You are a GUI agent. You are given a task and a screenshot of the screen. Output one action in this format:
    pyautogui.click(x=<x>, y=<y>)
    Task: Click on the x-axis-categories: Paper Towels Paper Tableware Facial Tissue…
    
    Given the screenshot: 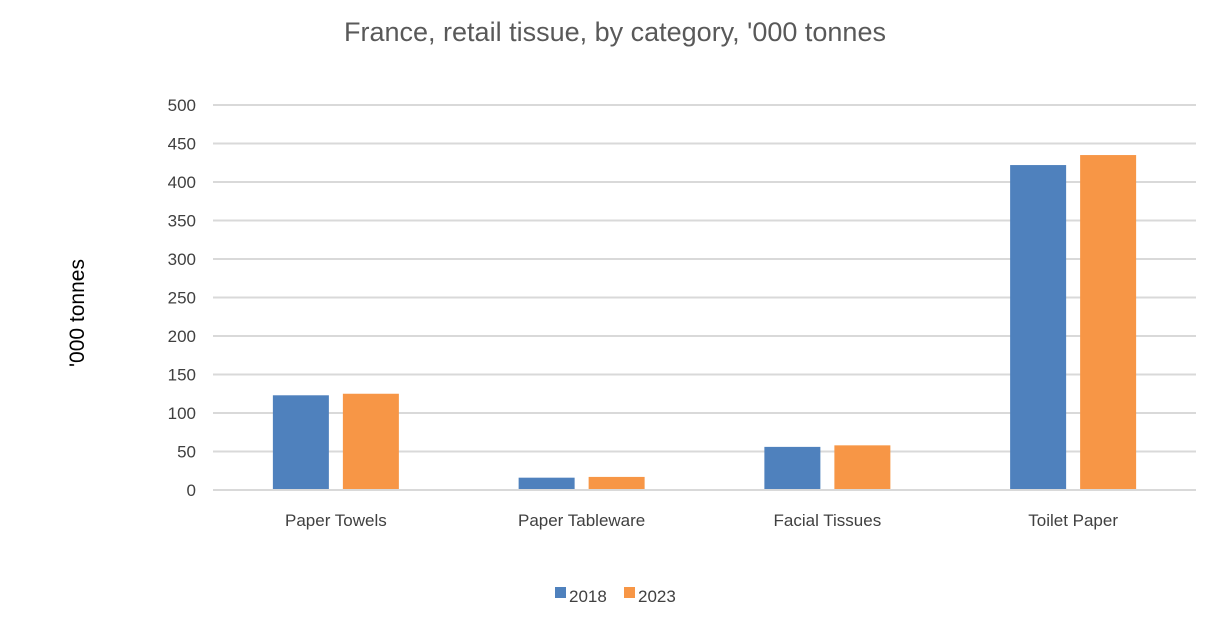 What is the action you would take?
    pyautogui.click(x=701, y=520)
    